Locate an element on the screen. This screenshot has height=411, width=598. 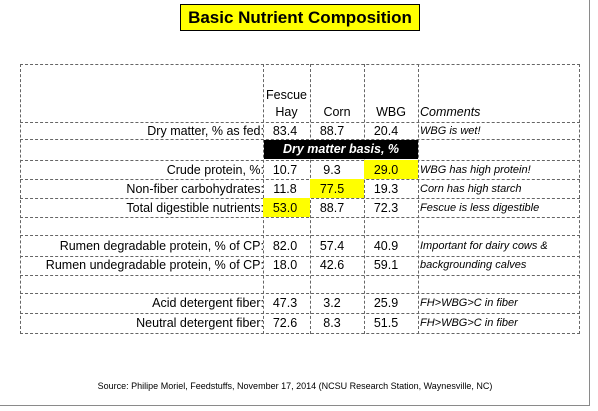
row-label: Non-fiber carbohydrates: is located at coordinates (195, 189).